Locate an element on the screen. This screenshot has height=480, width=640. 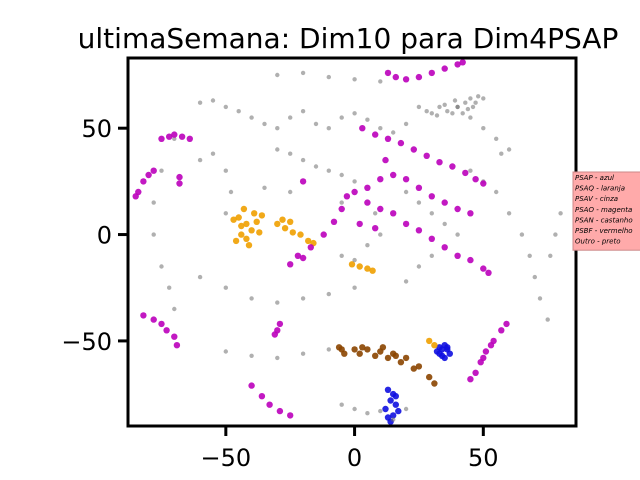
legend-entry: PSAQ - laranja is located at coordinates (600, 189).